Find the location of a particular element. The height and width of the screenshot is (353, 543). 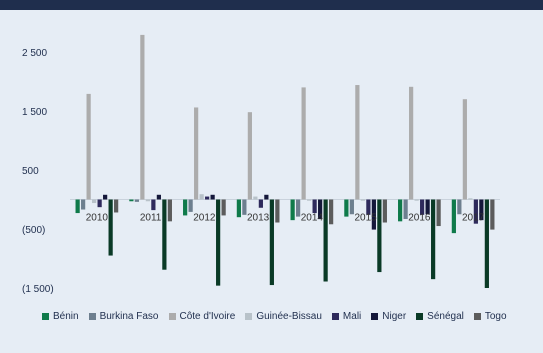

x-category-label: 2017 is located at coordinates (473, 218).